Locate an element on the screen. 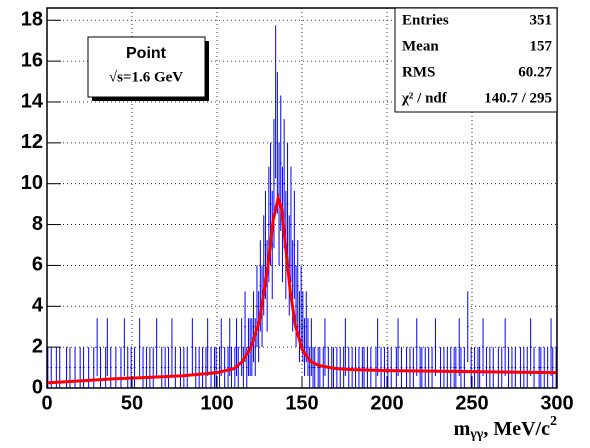  x-label-rest: , MeV/c is located at coordinates (516, 429).